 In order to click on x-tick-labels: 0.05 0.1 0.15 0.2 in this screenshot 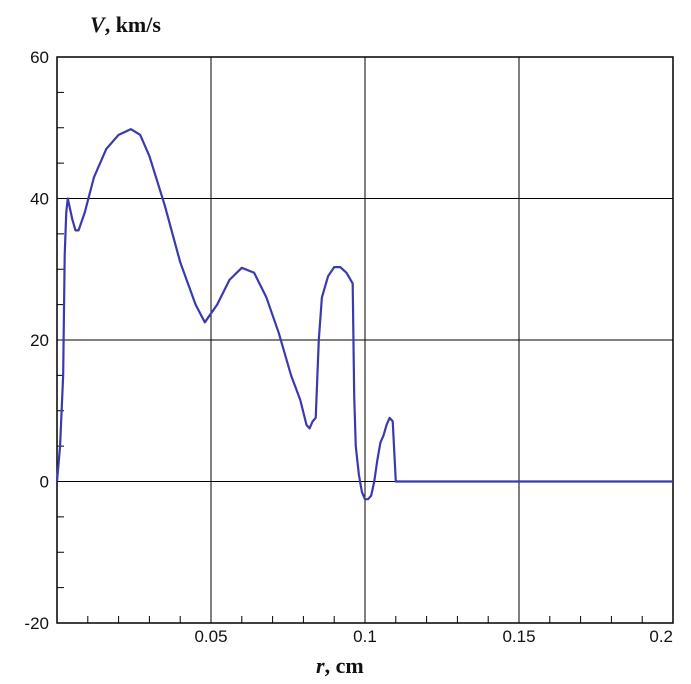, I will do `click(433, 636)`.